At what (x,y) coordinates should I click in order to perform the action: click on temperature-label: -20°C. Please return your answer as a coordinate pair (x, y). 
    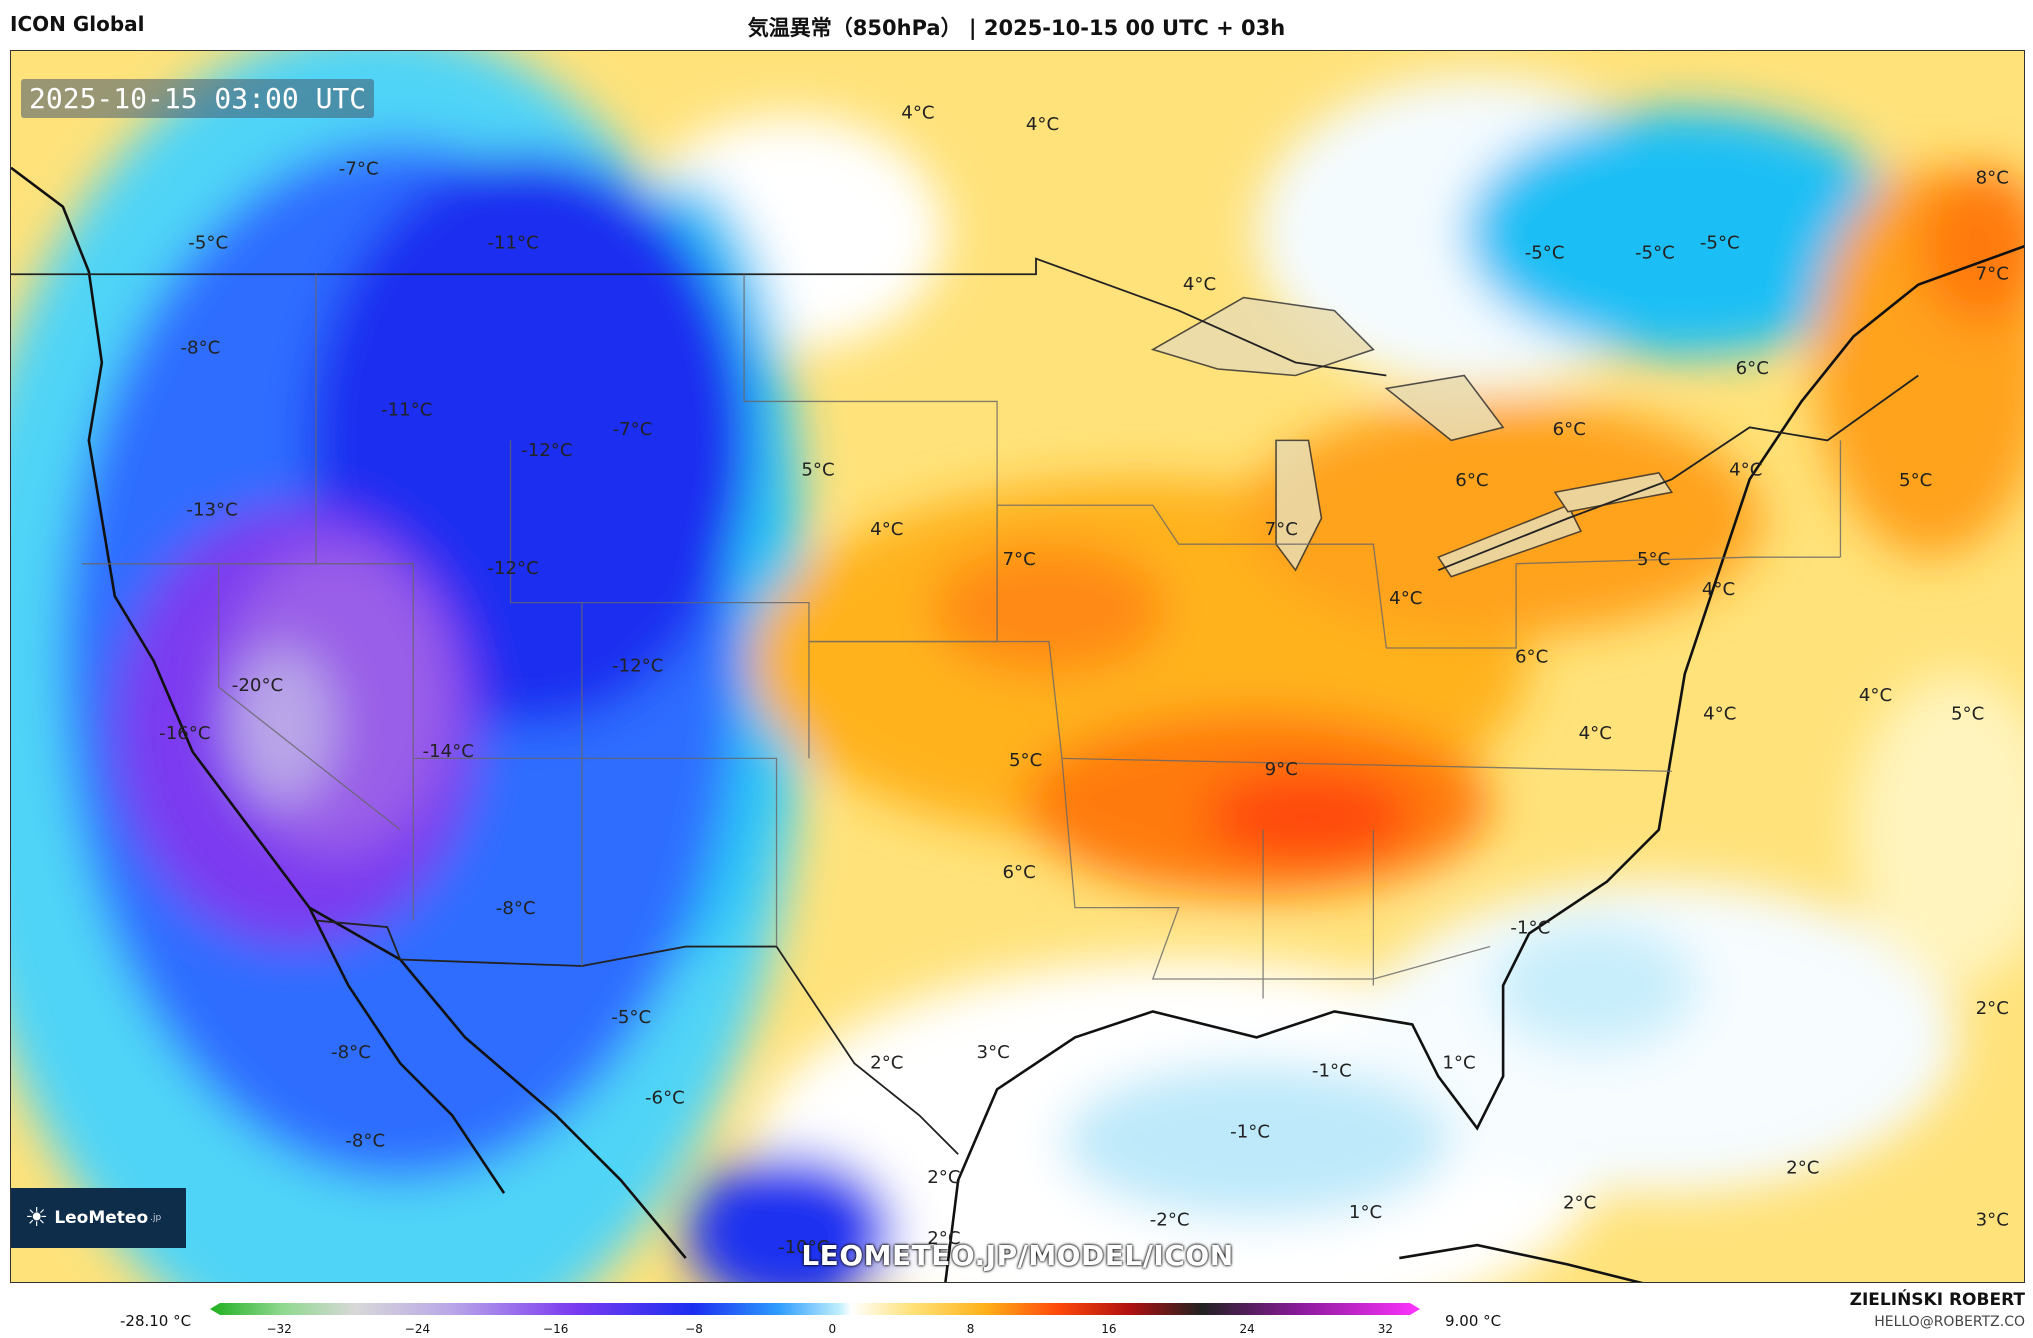
    Looking at the image, I should click on (257, 685).